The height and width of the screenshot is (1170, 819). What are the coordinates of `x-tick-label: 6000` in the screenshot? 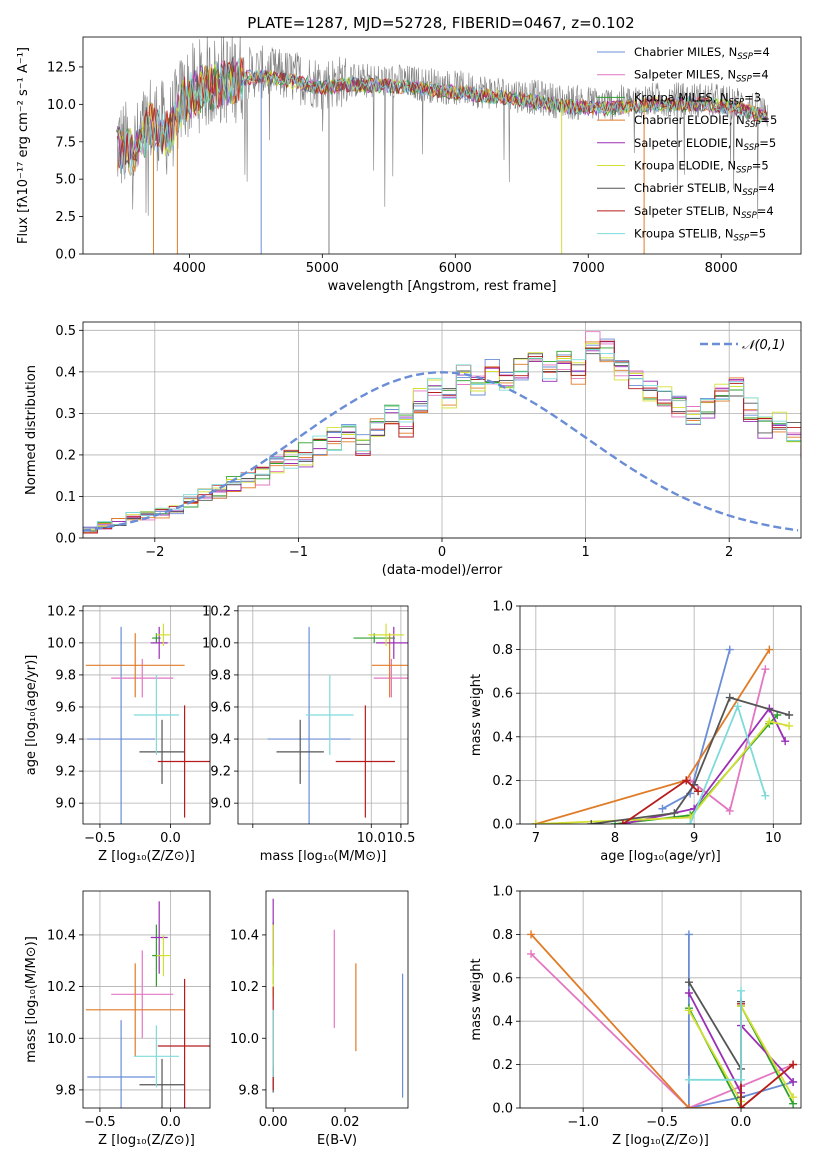 It's located at (455, 268).